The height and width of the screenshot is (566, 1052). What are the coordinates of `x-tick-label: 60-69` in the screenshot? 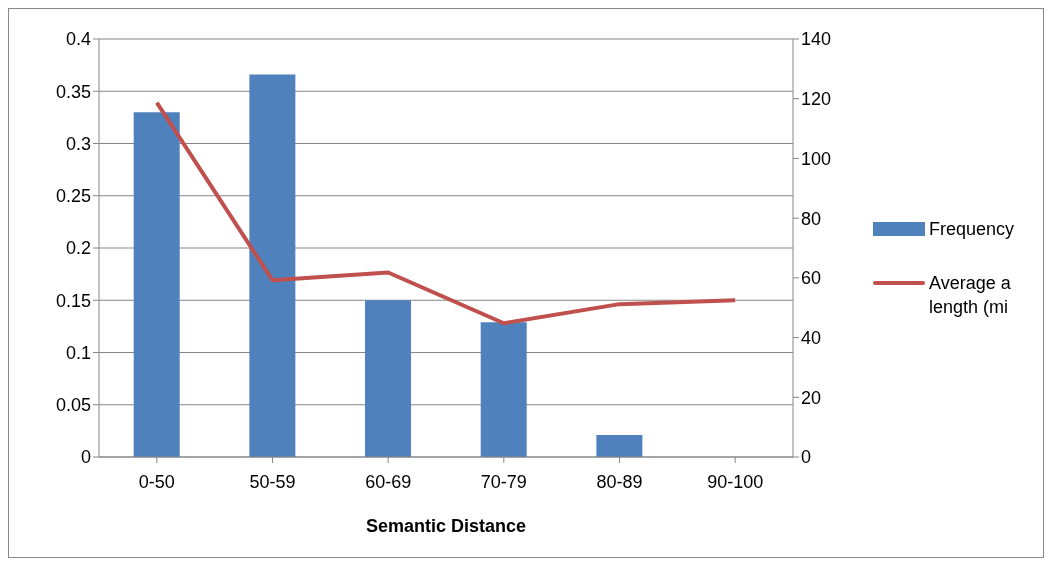 It's located at (388, 481).